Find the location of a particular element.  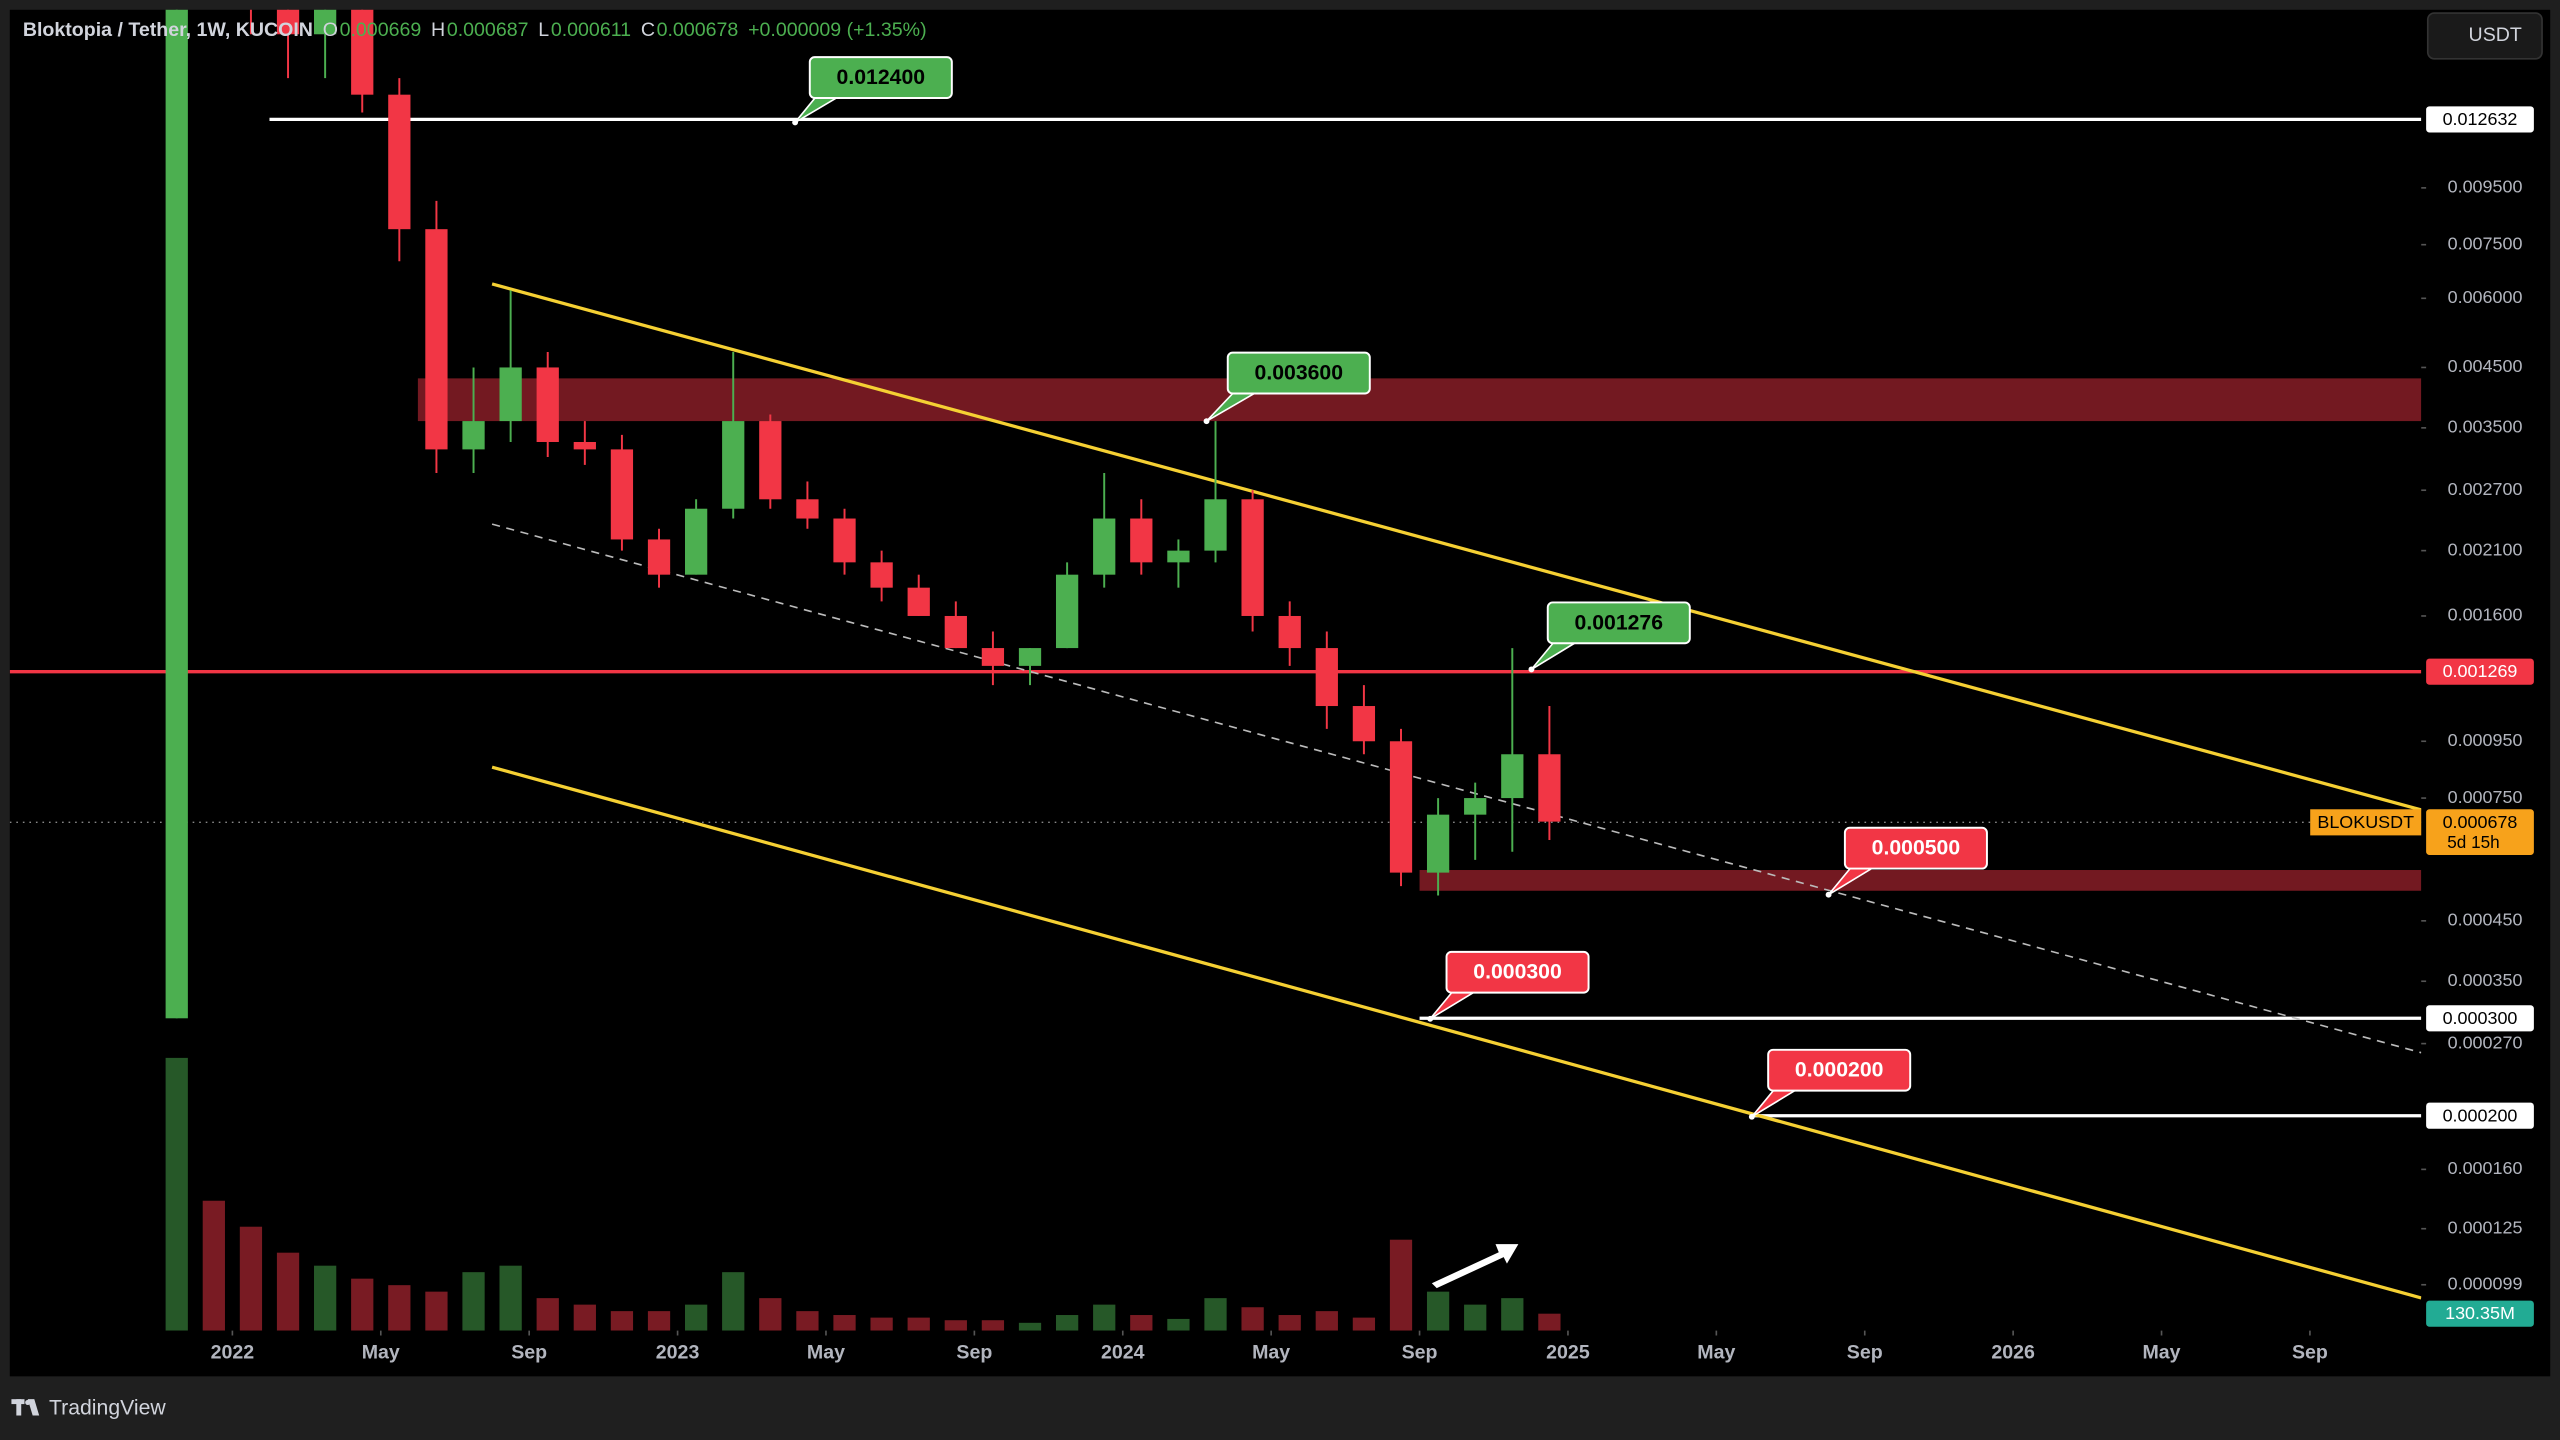

ohlc-key: H is located at coordinates (438, 30).